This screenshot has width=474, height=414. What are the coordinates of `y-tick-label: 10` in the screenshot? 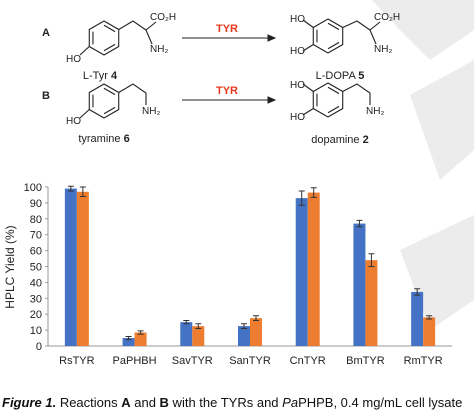 It's located at (36, 331).